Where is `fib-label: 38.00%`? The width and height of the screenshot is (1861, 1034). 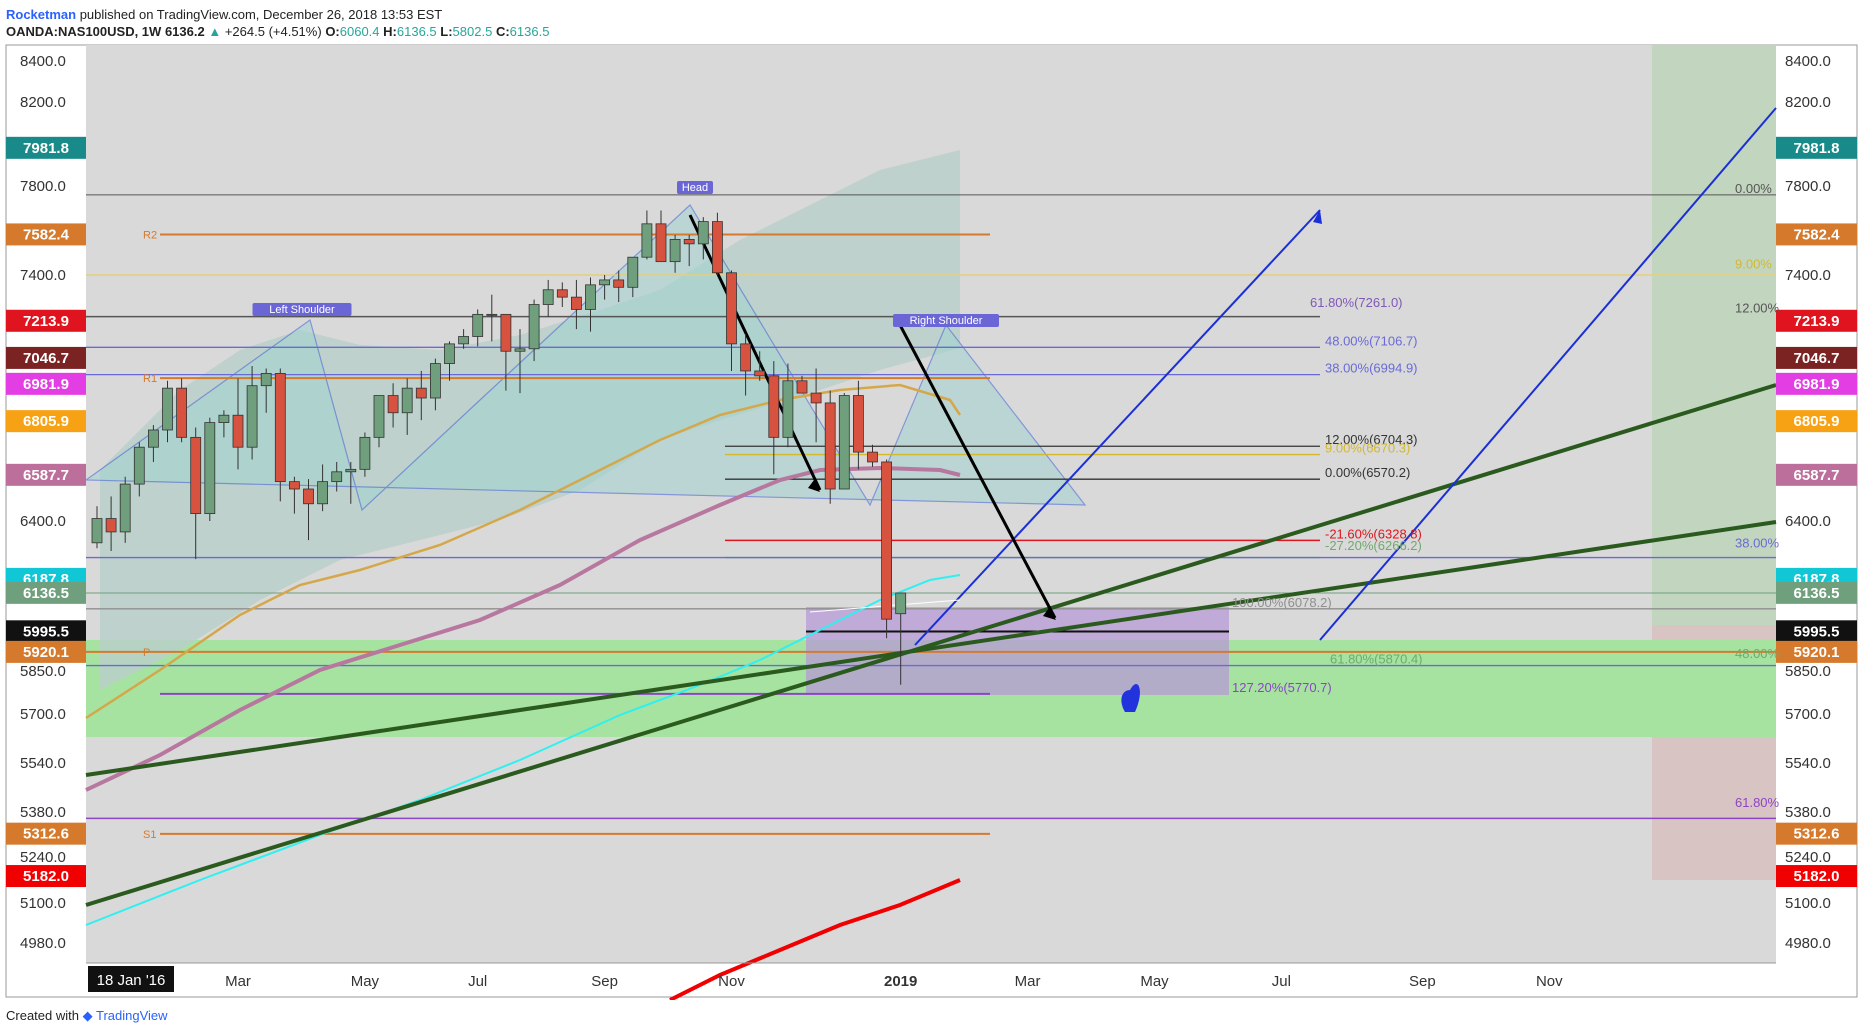
fib-label: 38.00% is located at coordinates (1757, 542).